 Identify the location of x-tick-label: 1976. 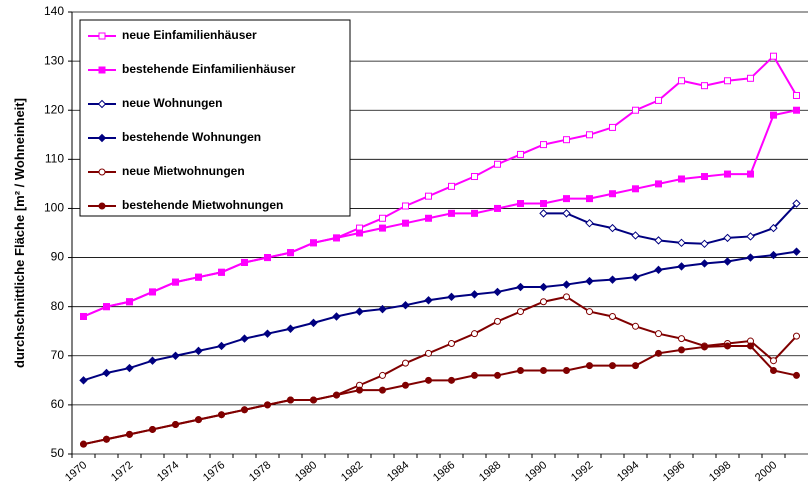
(214, 471).